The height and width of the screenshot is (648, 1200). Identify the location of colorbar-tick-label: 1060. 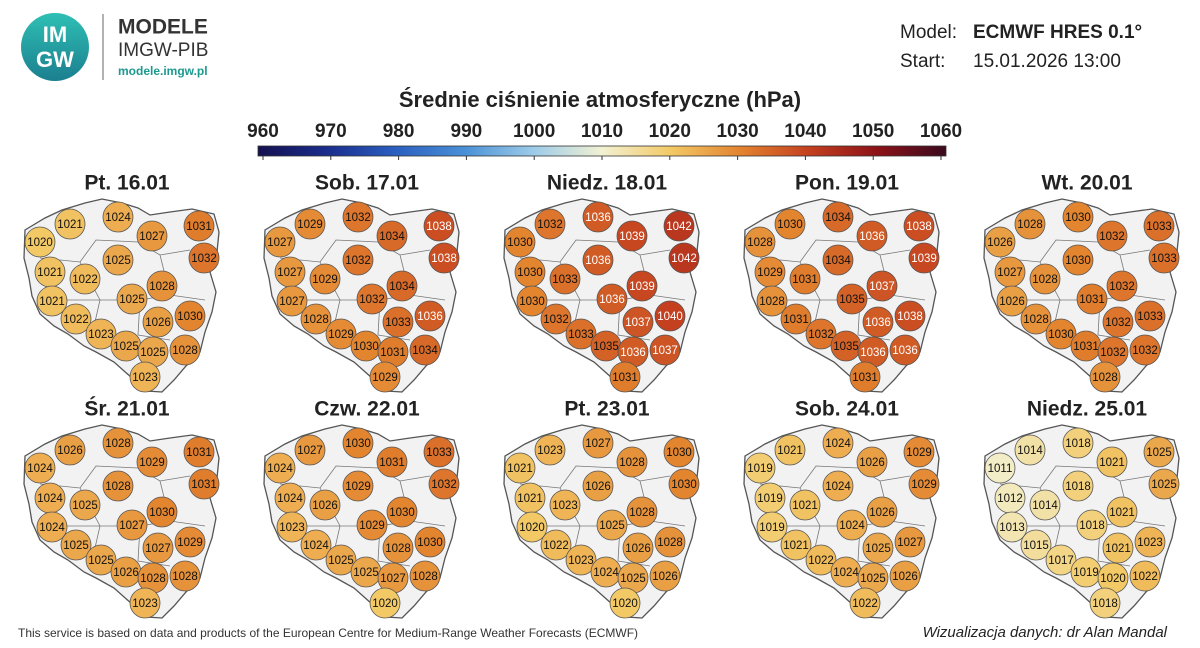
(941, 131).